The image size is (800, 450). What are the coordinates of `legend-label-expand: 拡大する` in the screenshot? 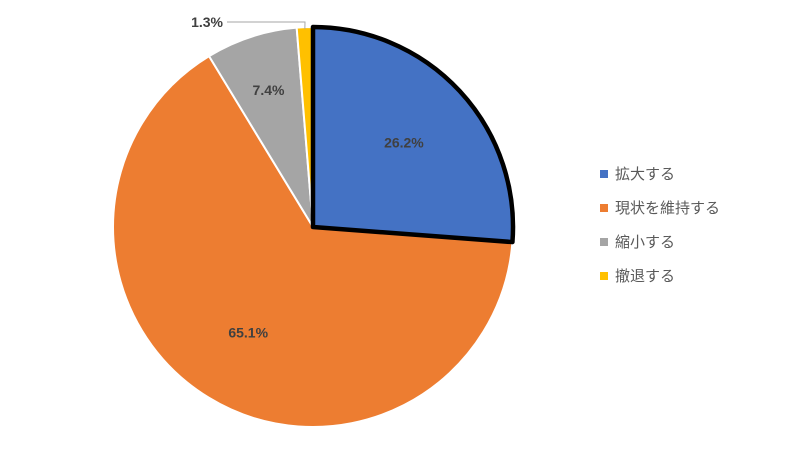 It's located at (645, 174).